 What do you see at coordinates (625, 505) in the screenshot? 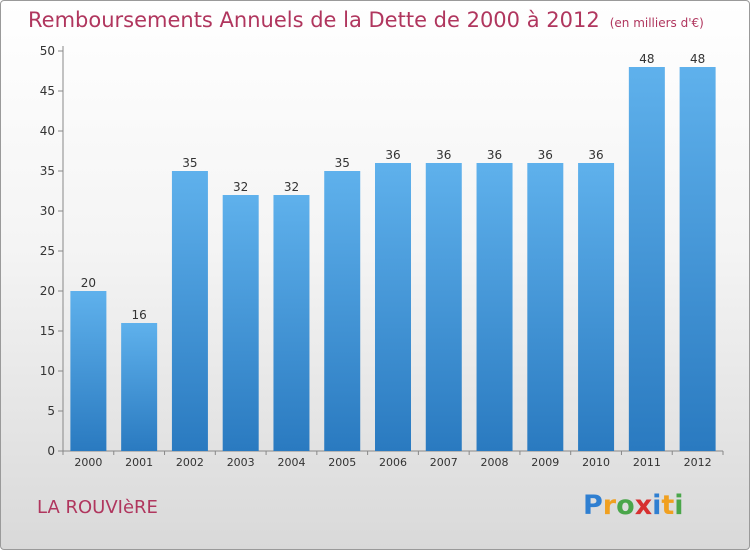
I see `logo-letter: o` at bounding box center [625, 505].